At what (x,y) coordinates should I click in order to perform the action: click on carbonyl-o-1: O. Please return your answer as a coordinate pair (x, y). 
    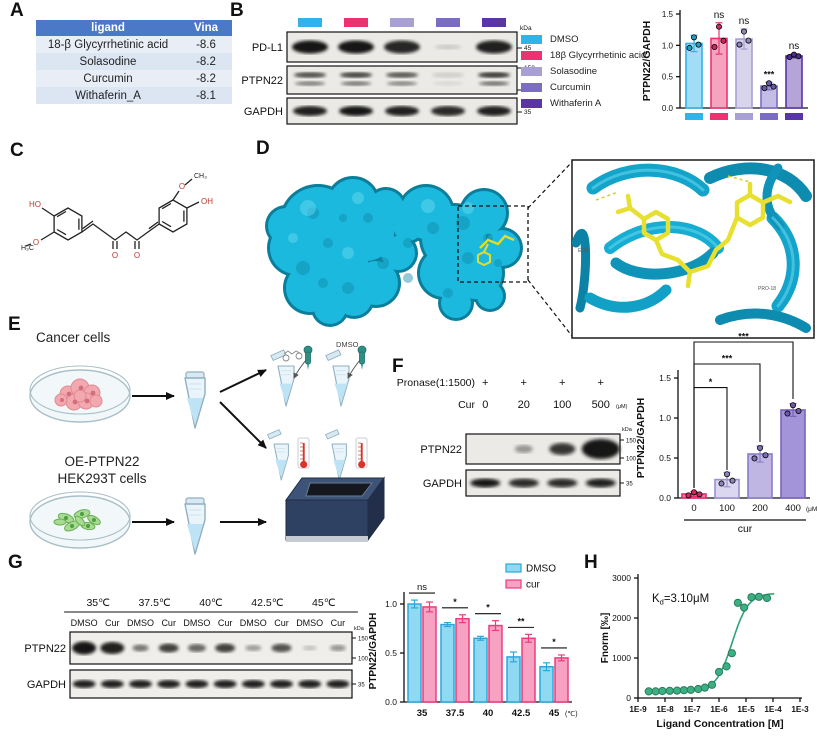
    Looking at the image, I should click on (115, 255).